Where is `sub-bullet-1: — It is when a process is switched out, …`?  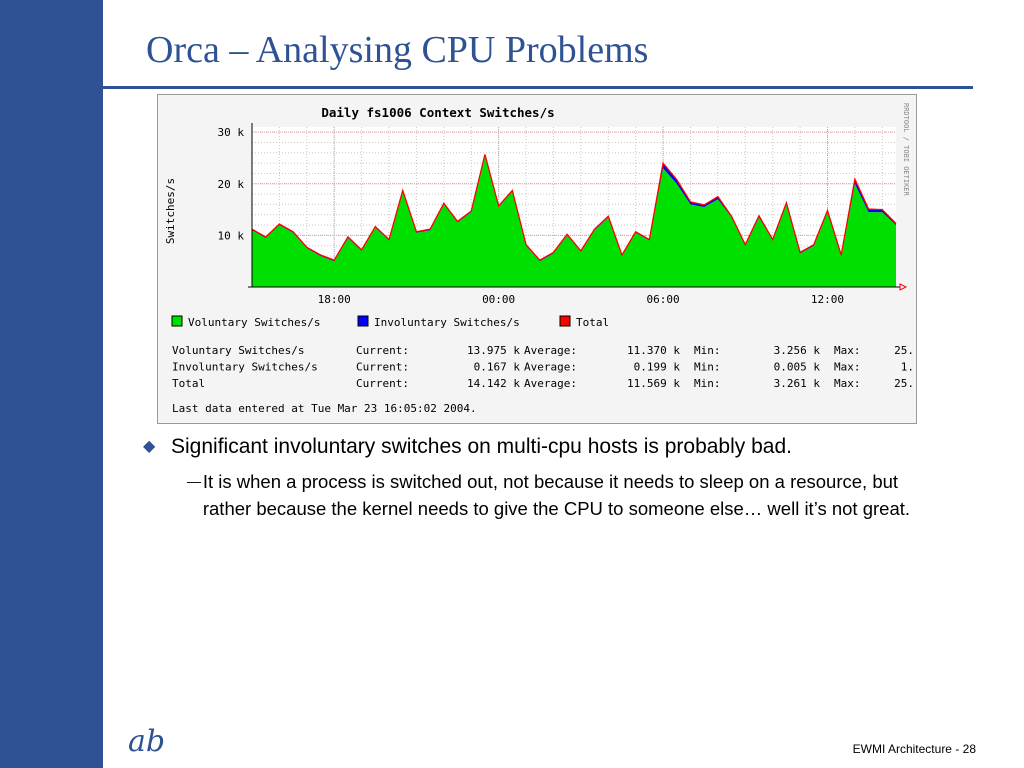 sub-bullet-1: — It is when a process is switched out, … is located at coordinates (567, 495).